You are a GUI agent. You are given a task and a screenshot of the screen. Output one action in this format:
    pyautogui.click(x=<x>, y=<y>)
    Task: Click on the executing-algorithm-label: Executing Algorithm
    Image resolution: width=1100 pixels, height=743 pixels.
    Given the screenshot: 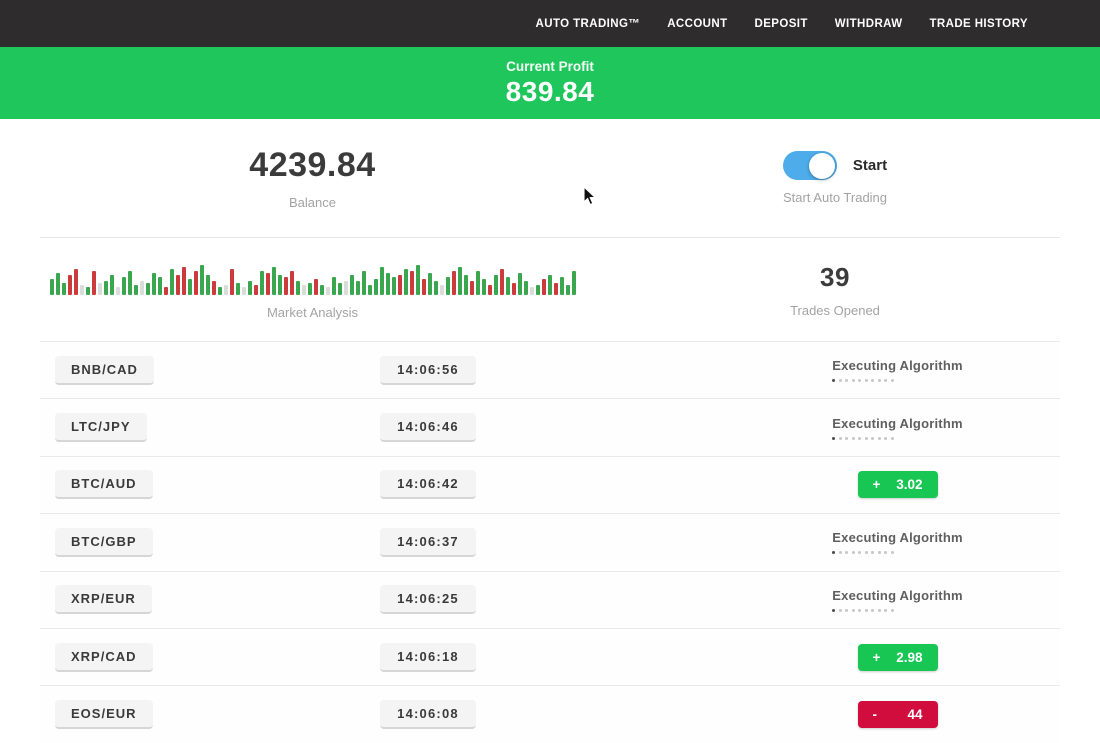 What is the action you would take?
    pyautogui.click(x=897, y=366)
    